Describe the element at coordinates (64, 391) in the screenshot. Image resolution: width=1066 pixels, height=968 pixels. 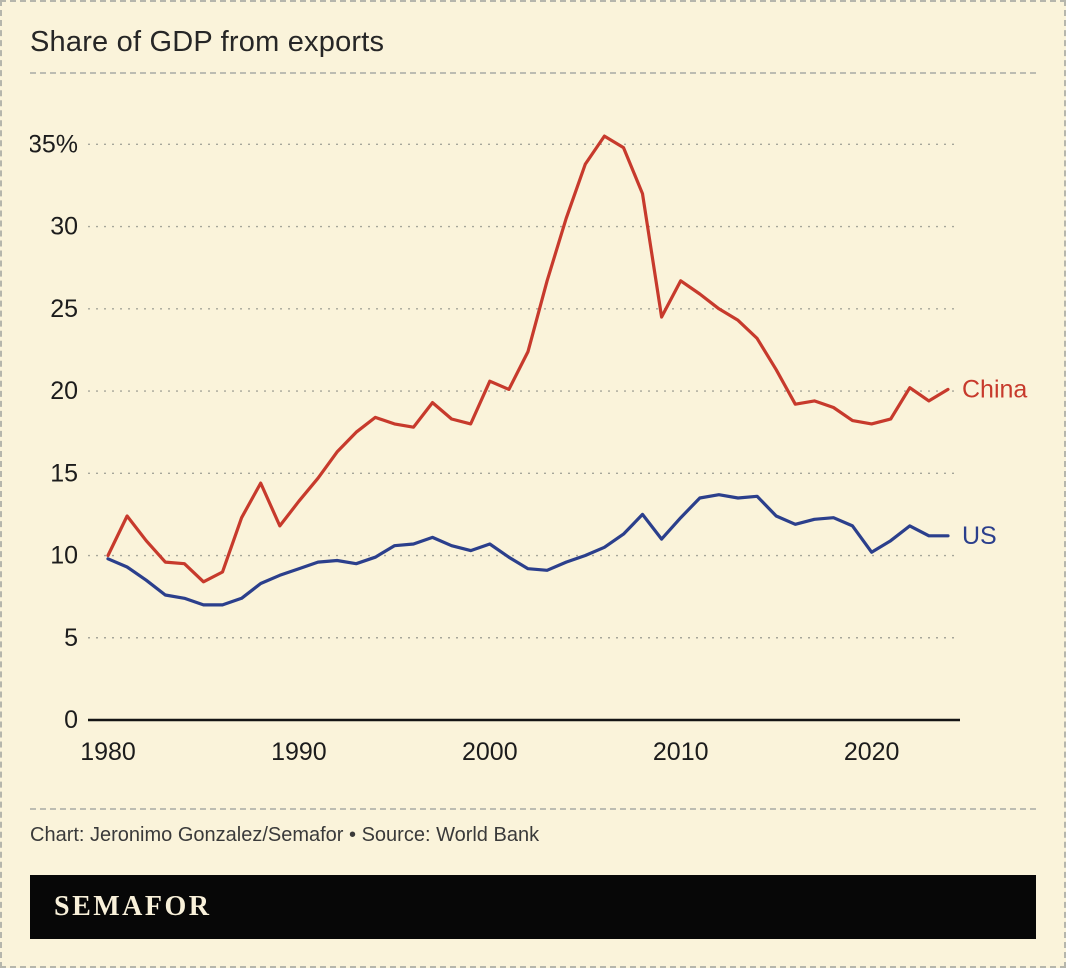
I see `y-tick-label: 20` at that location.